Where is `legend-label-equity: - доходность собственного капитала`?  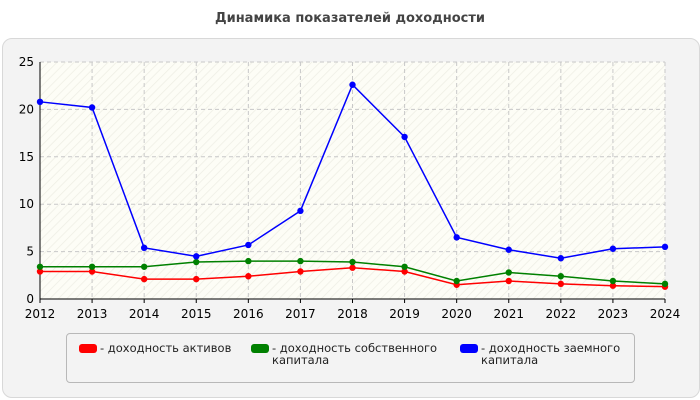
legend-label-equity: - доходность собственного капитала is located at coordinates (355, 354).